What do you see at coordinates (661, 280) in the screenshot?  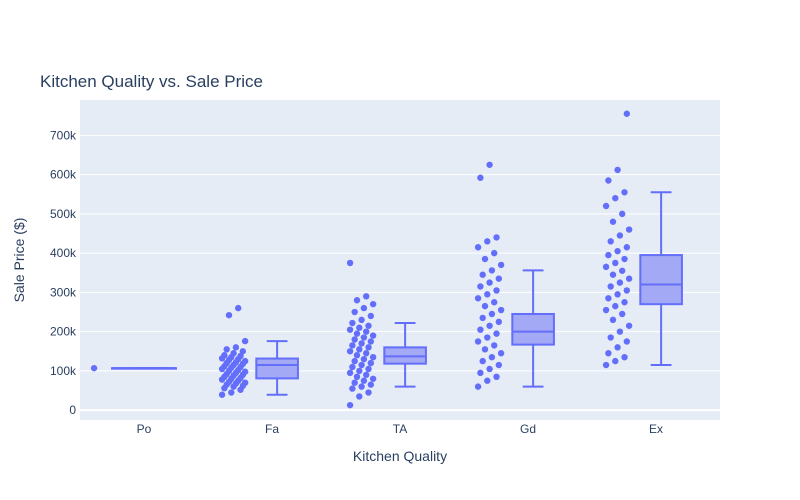 I see `box-iqr` at bounding box center [661, 280].